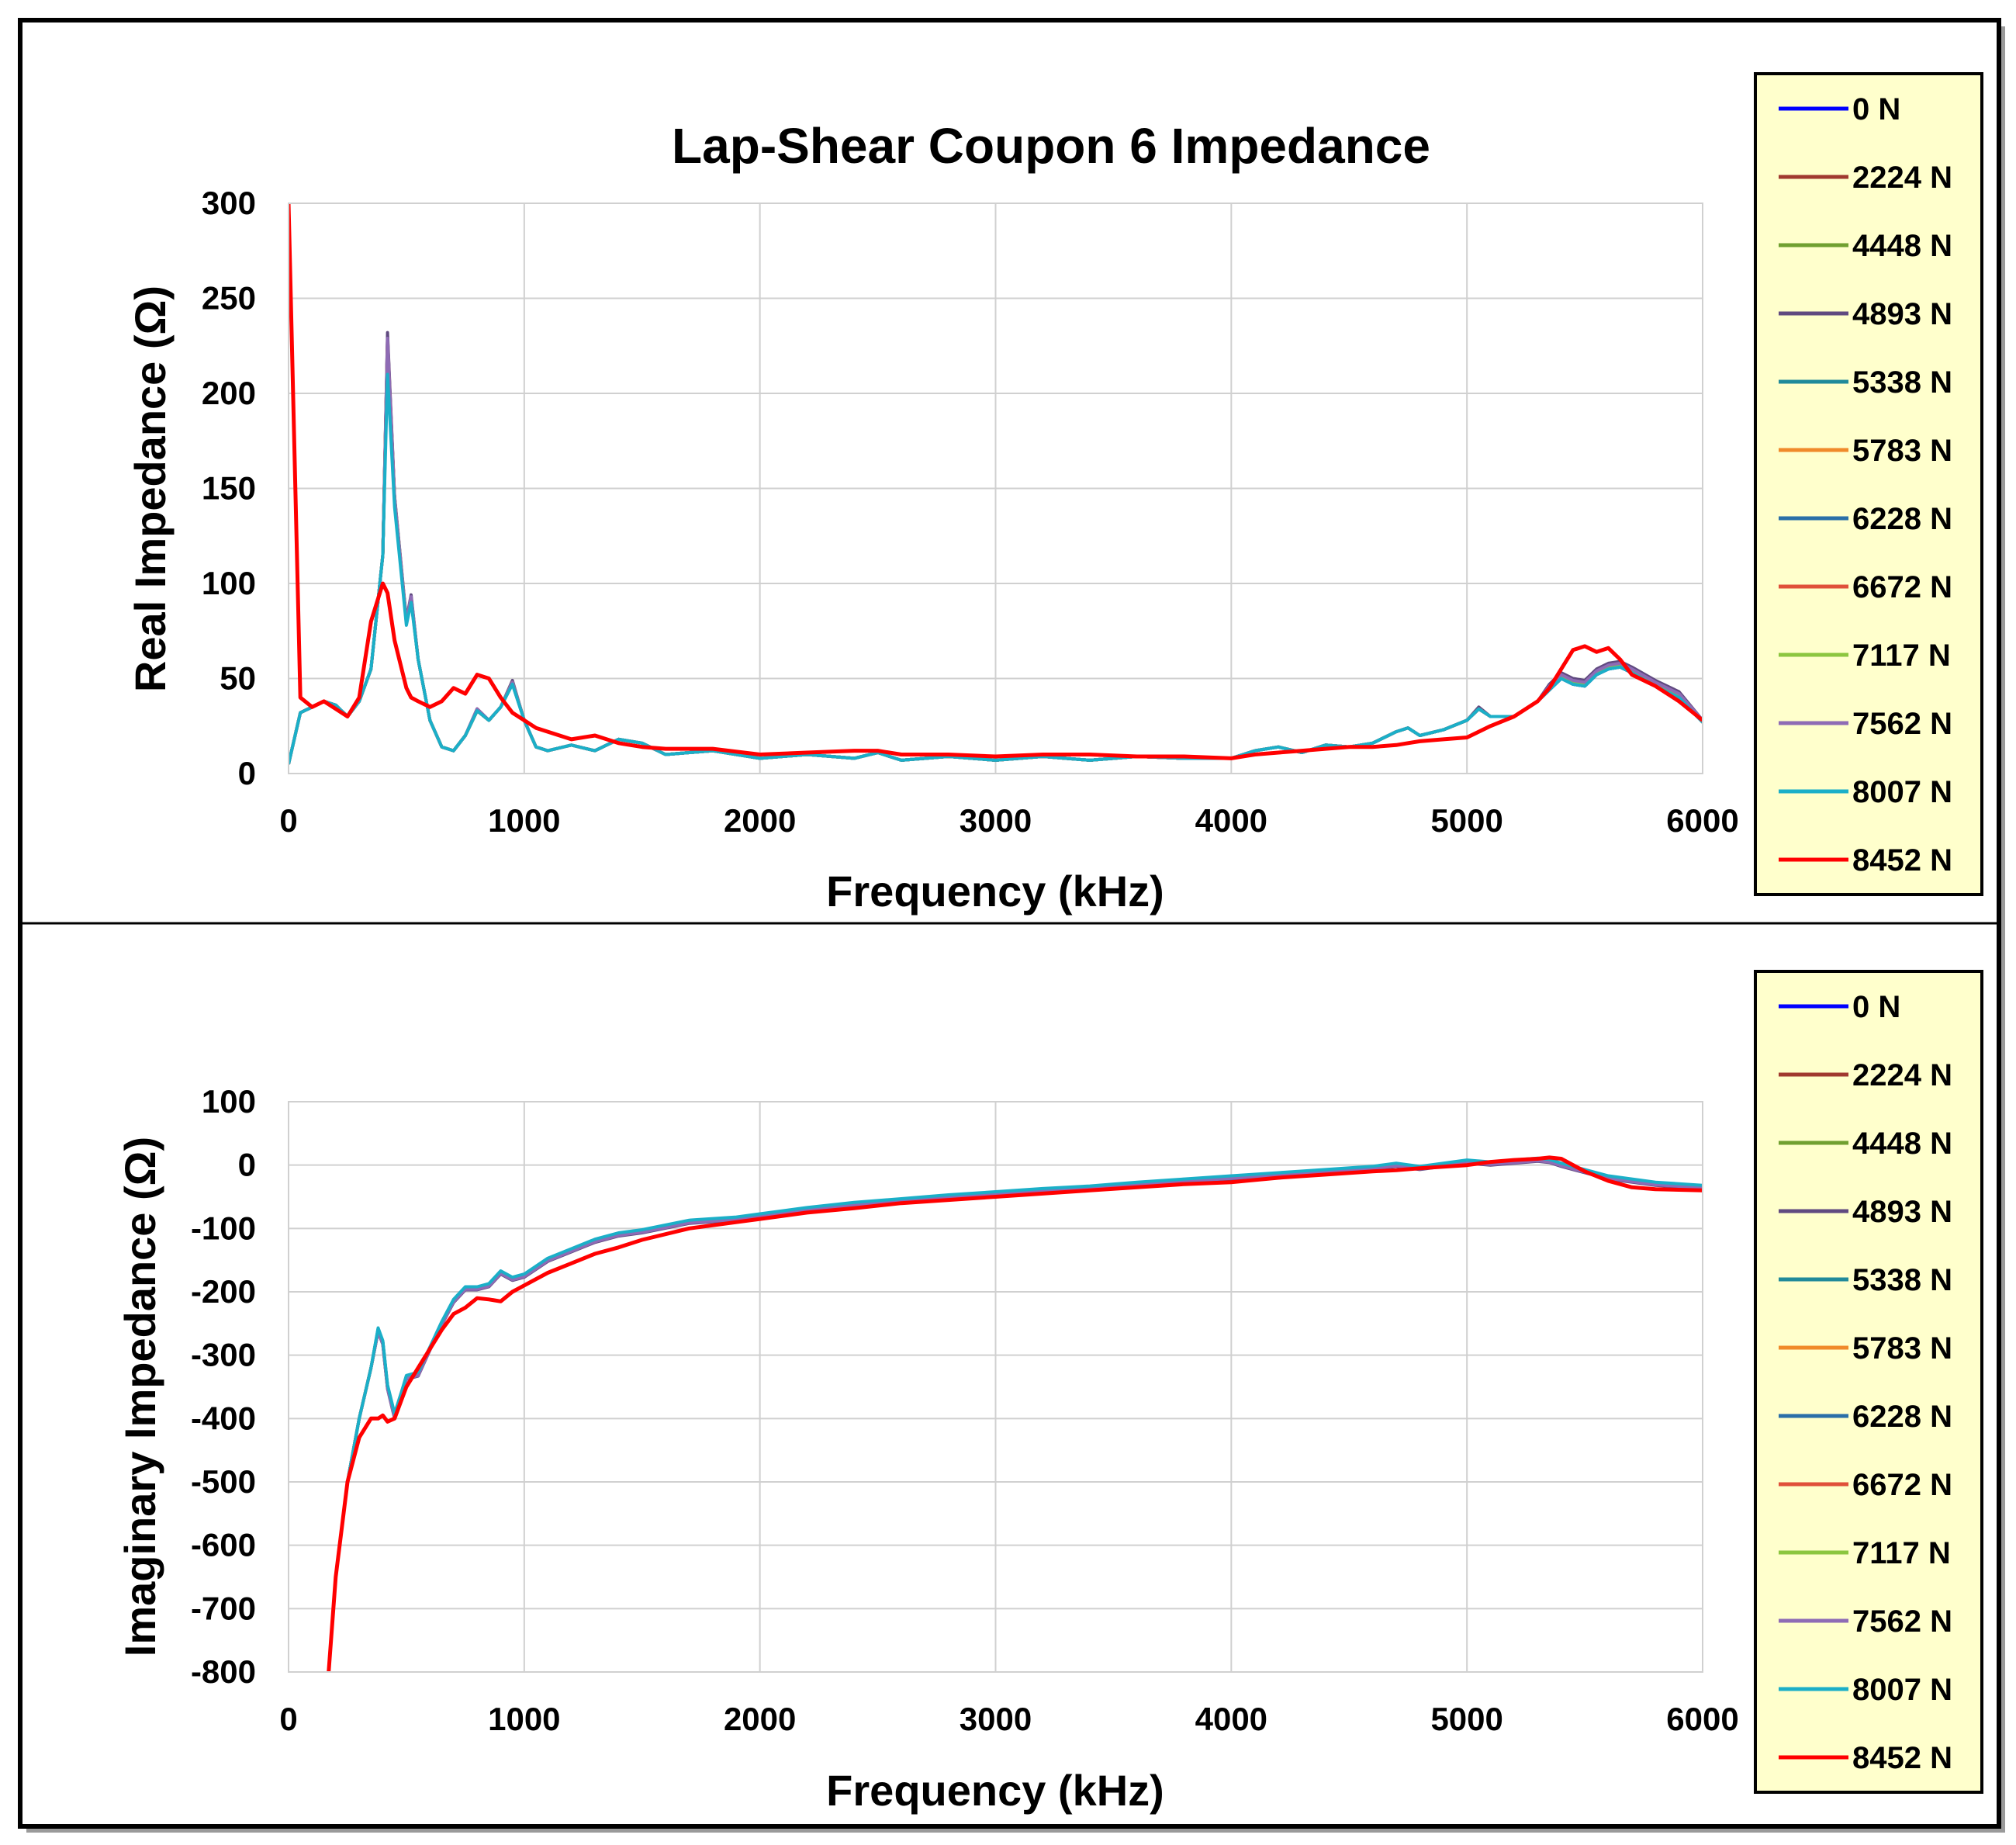 Image resolution: width=2016 pixels, height=1845 pixels. What do you see at coordinates (223, 1386) in the screenshot?
I see `imag-y-ticks: 100 0 -100 -200 -300 -400 -500 -600 -700 -800` at bounding box center [223, 1386].